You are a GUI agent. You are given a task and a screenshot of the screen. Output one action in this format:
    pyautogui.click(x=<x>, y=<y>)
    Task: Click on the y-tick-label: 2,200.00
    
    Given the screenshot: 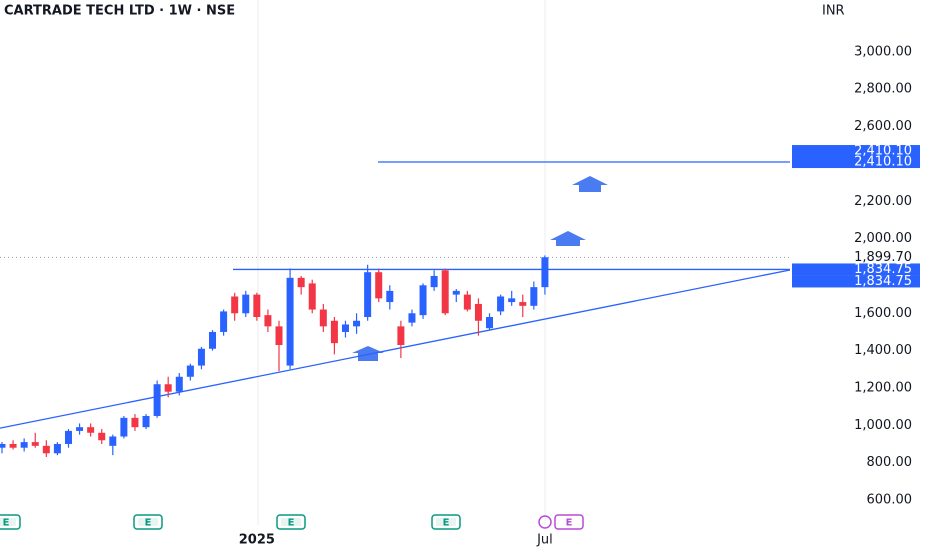 What is the action you would take?
    pyautogui.click(x=883, y=201)
    